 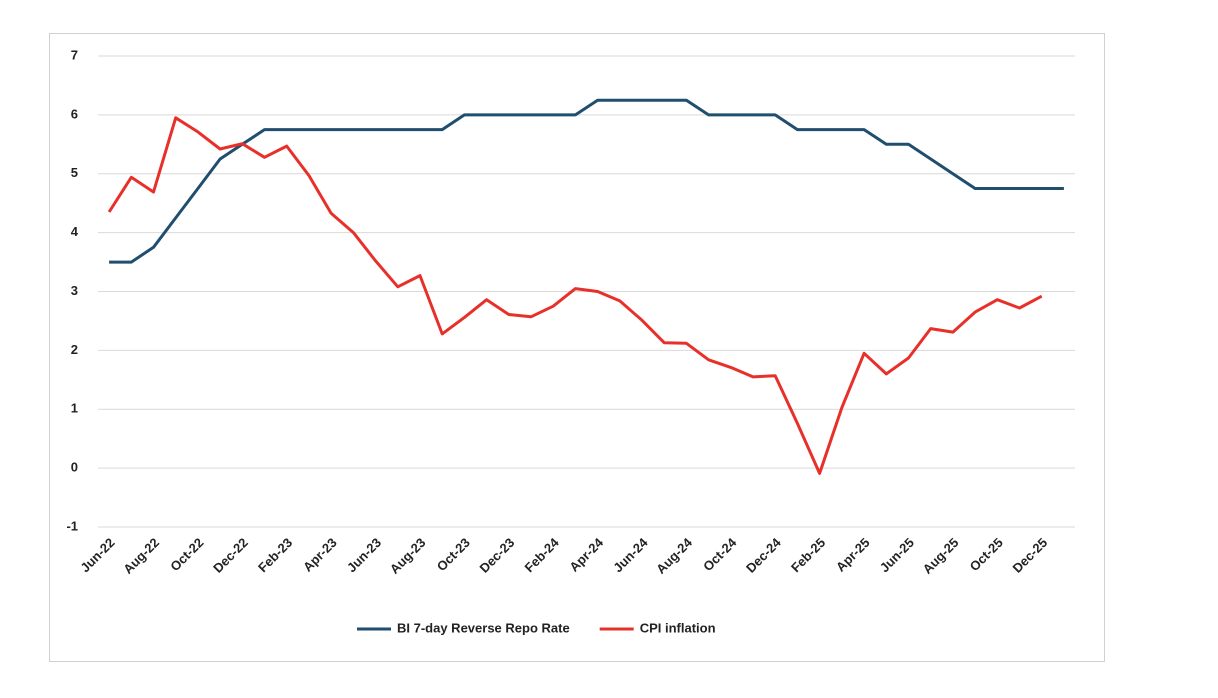 What do you see at coordinates (74, 349) in the screenshot?
I see `y-tick-label: 2` at bounding box center [74, 349].